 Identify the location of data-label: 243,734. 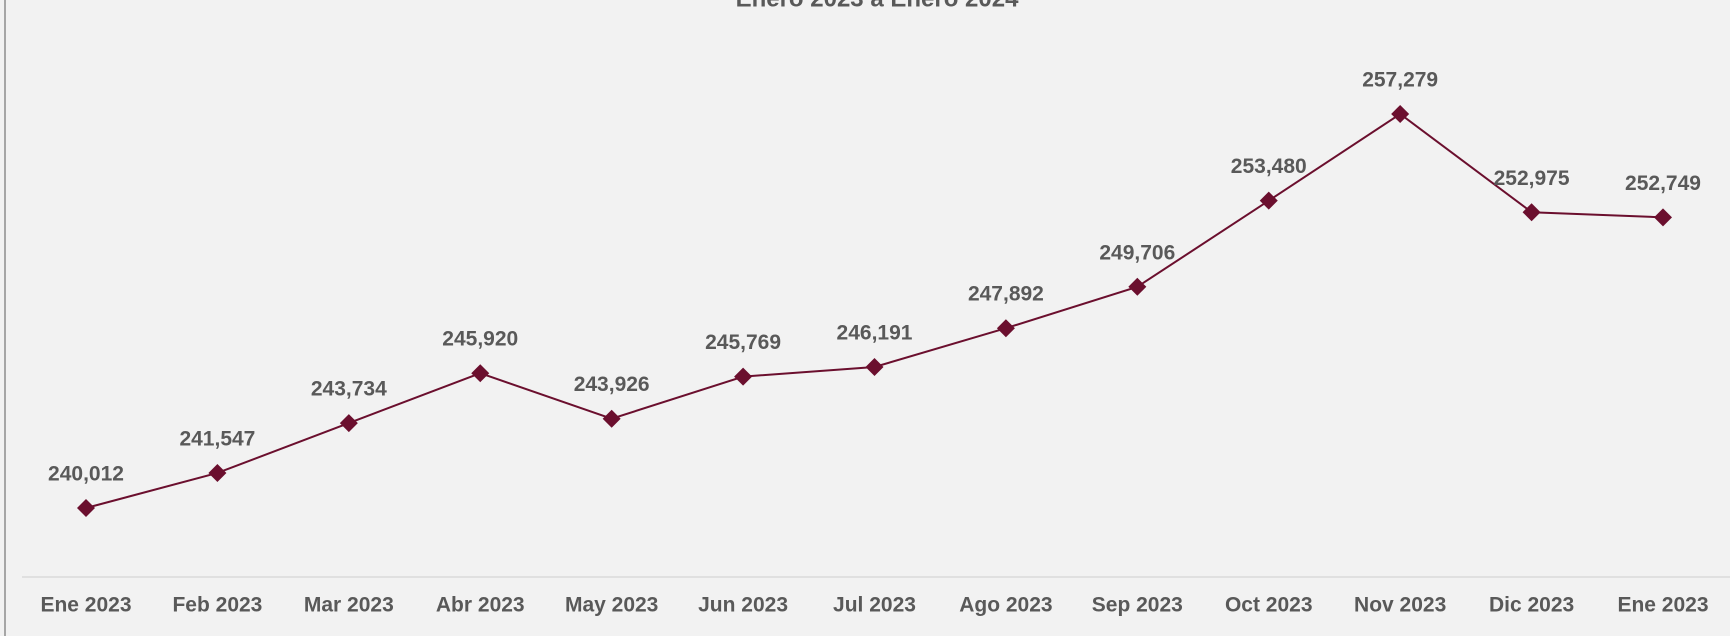
(349, 389).